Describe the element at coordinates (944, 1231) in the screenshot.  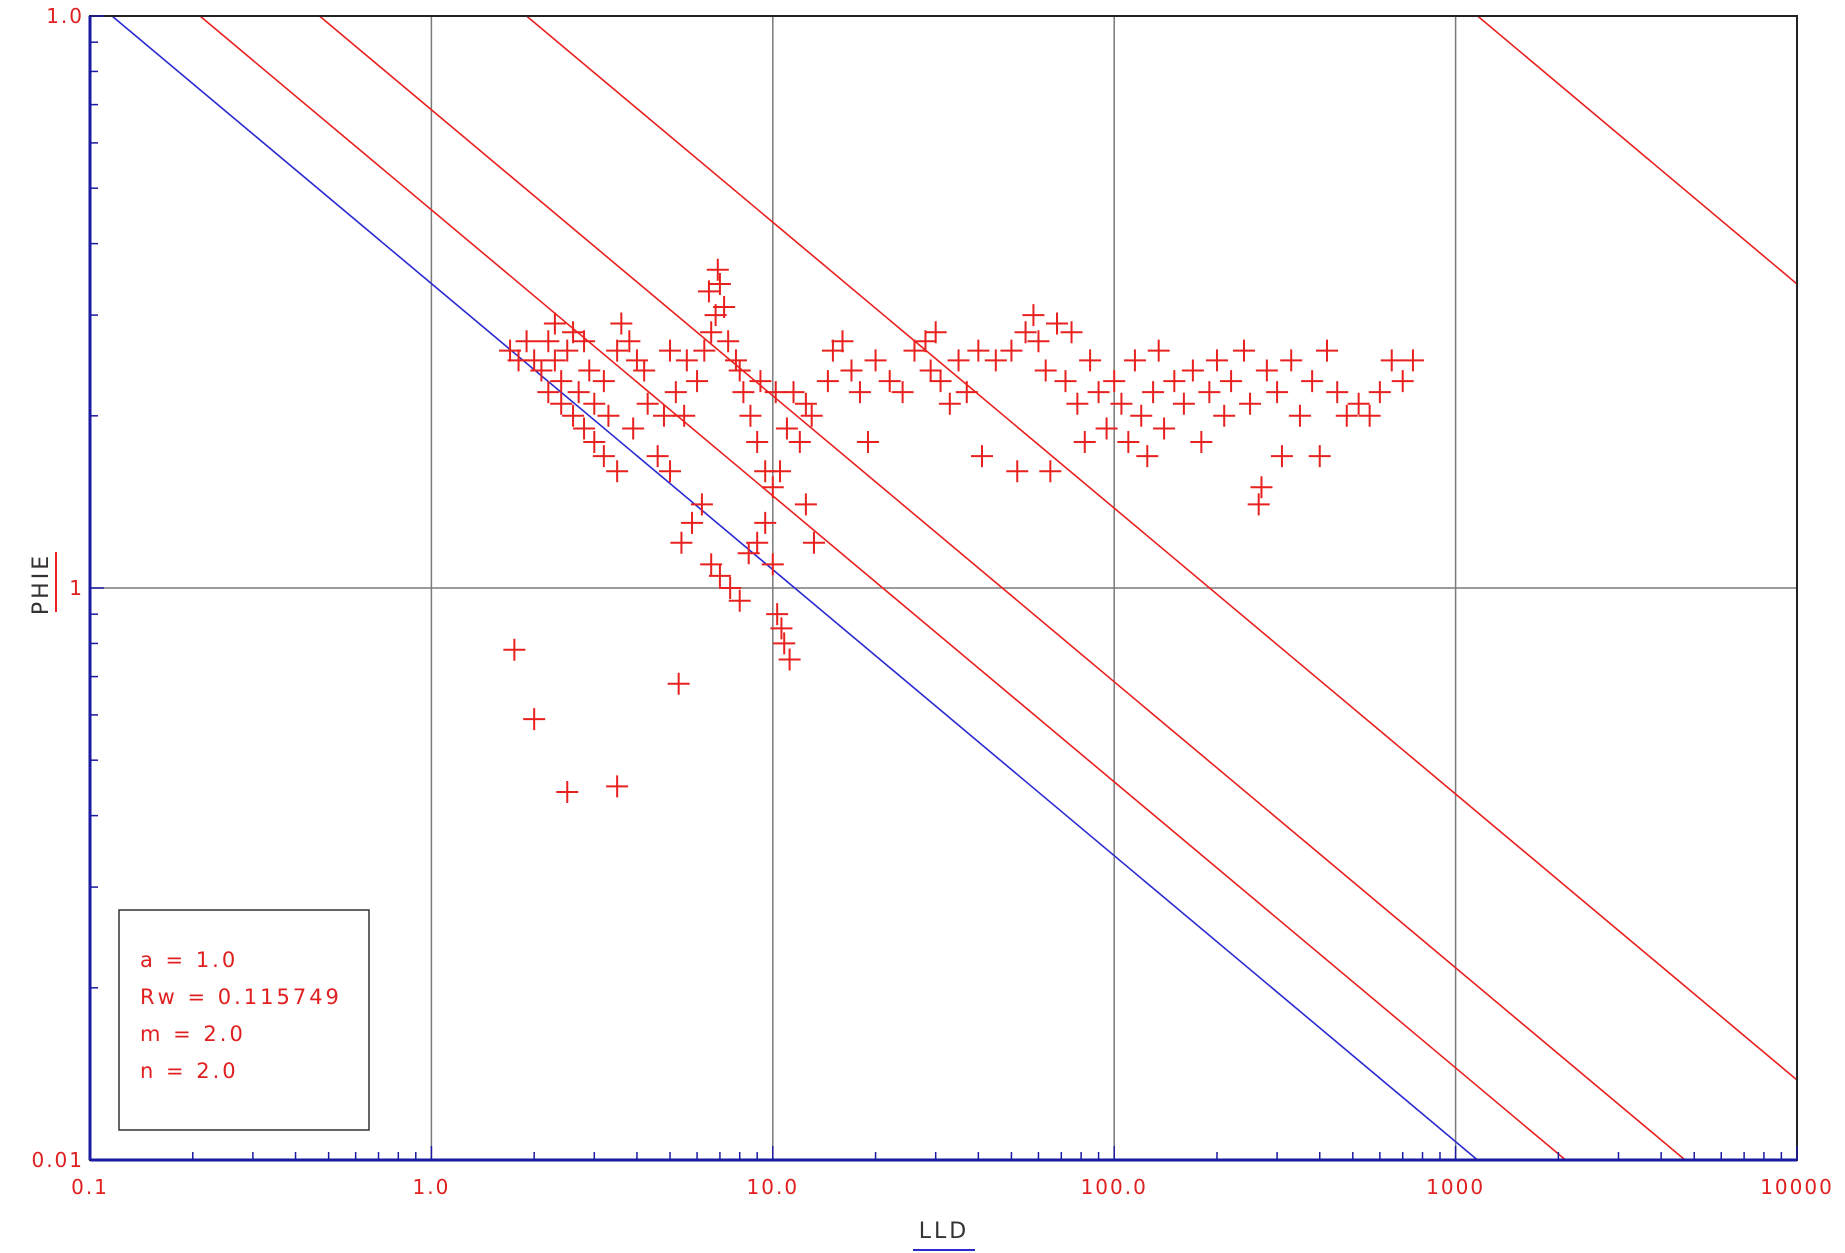
I see `x-axis-label: LLD` at that location.